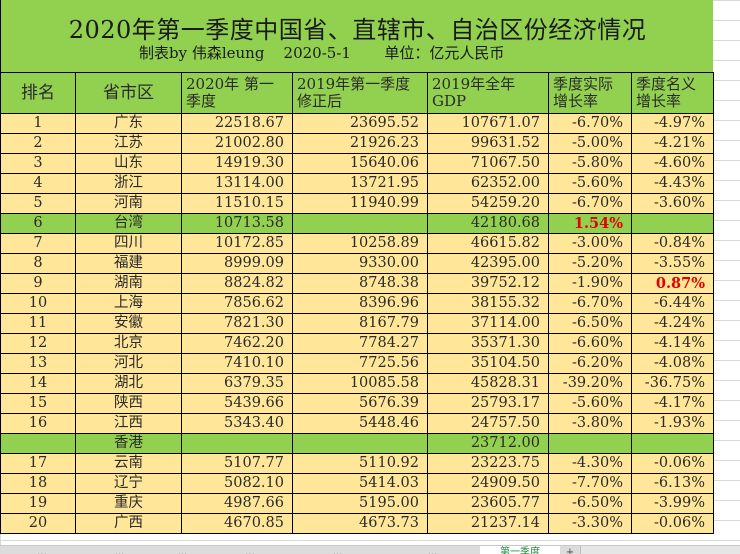 The image size is (740, 554). Describe the element at coordinates (488, 203) in the screenshot. I see `cell-gdp-2019: 54259.20` at that location.